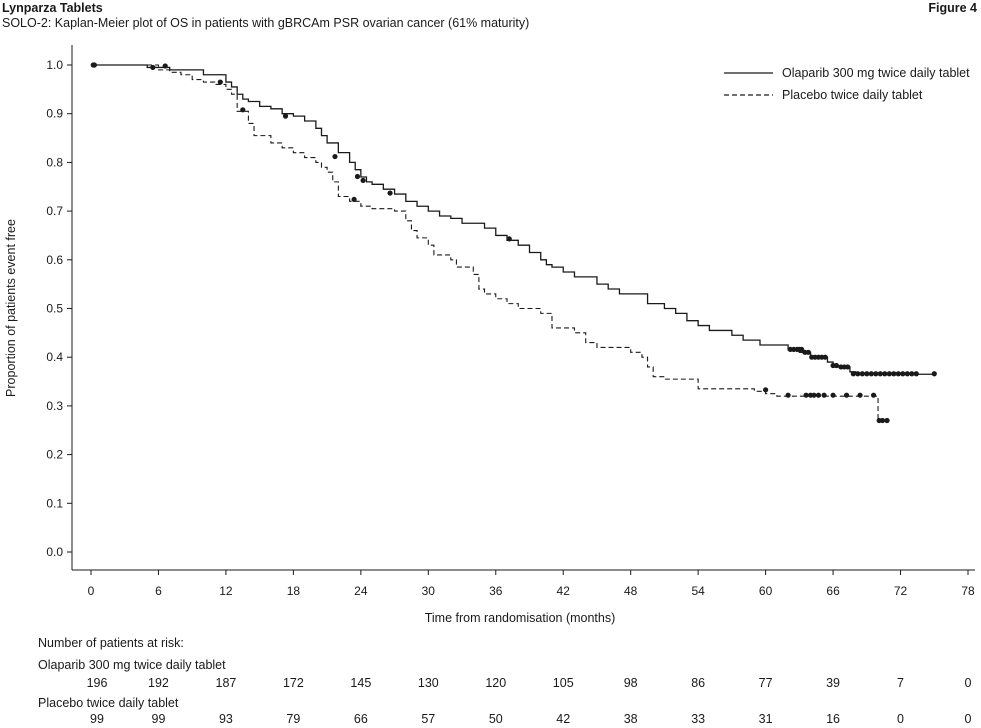 The image size is (981, 728). I want to click on risk-count: 57, so click(428, 719).